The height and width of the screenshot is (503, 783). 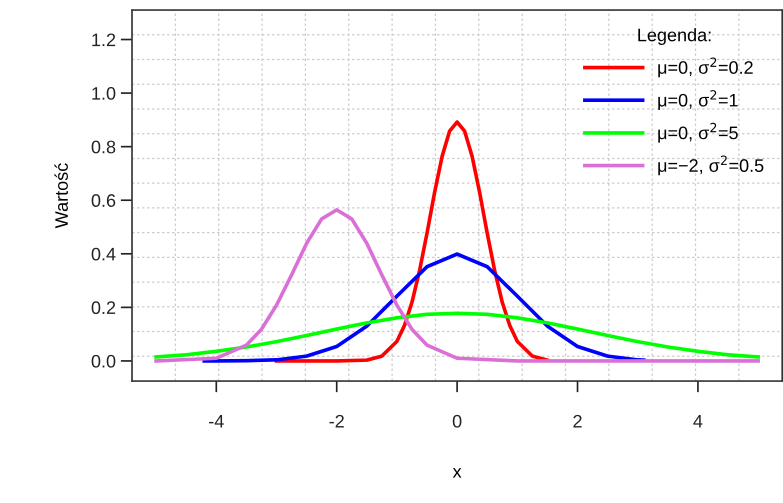 I want to click on x-tick-label: -2, so click(x=336, y=421).